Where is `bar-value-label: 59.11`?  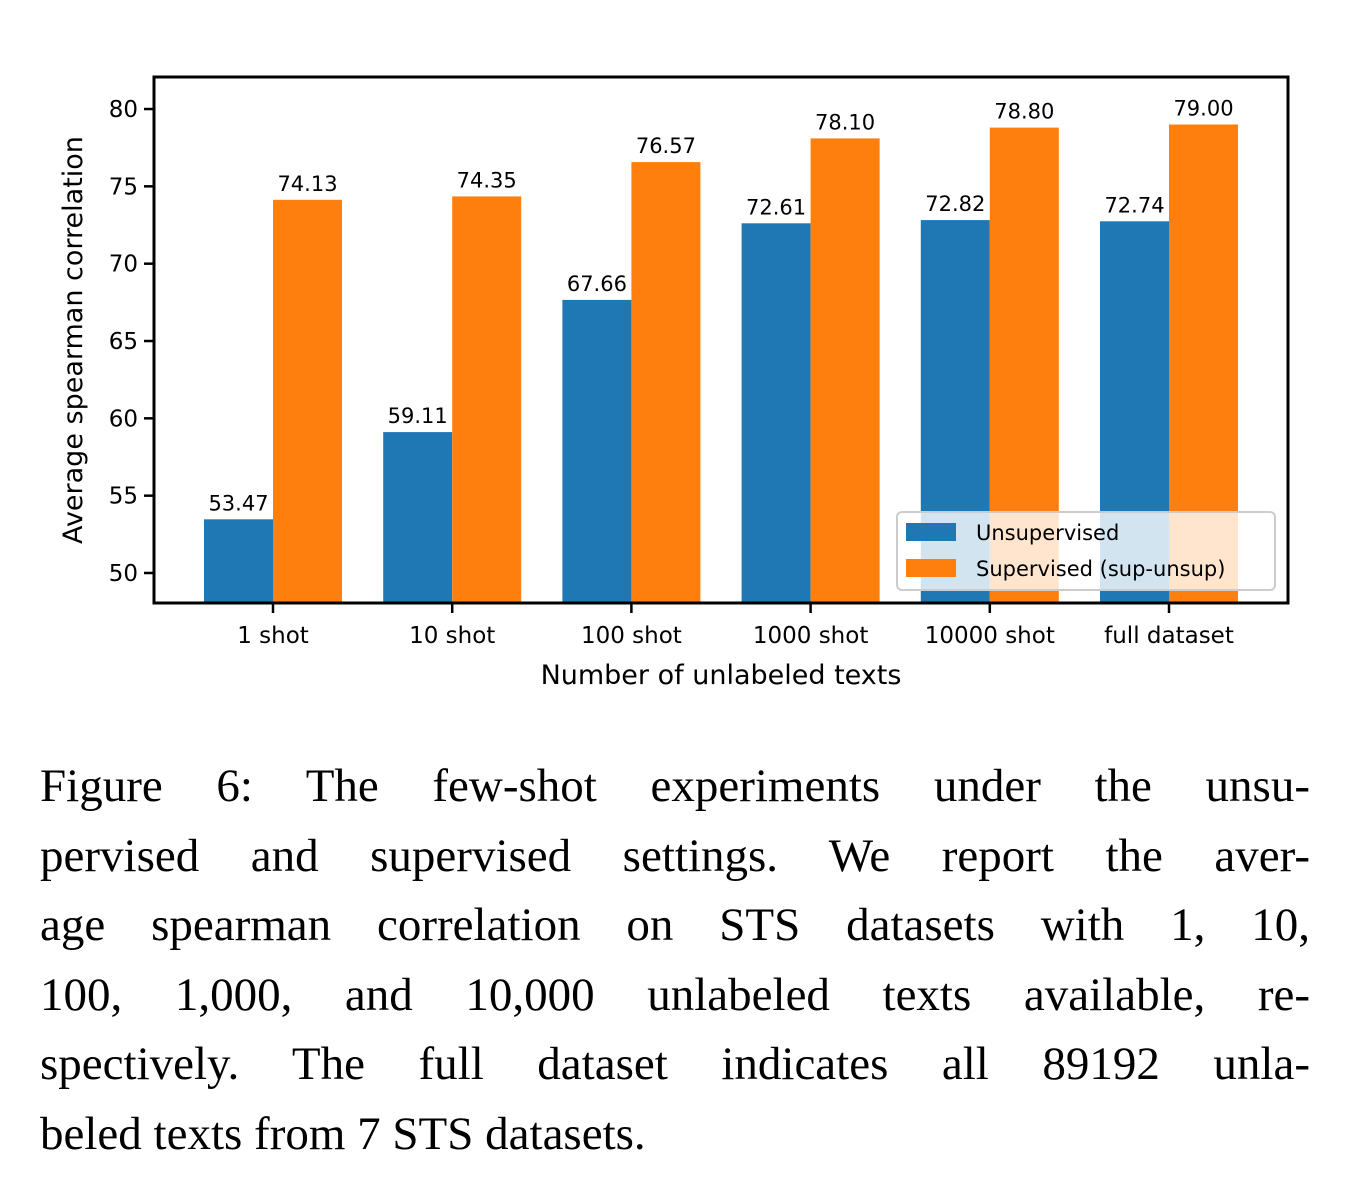 bar-value-label: 59.11 is located at coordinates (418, 416).